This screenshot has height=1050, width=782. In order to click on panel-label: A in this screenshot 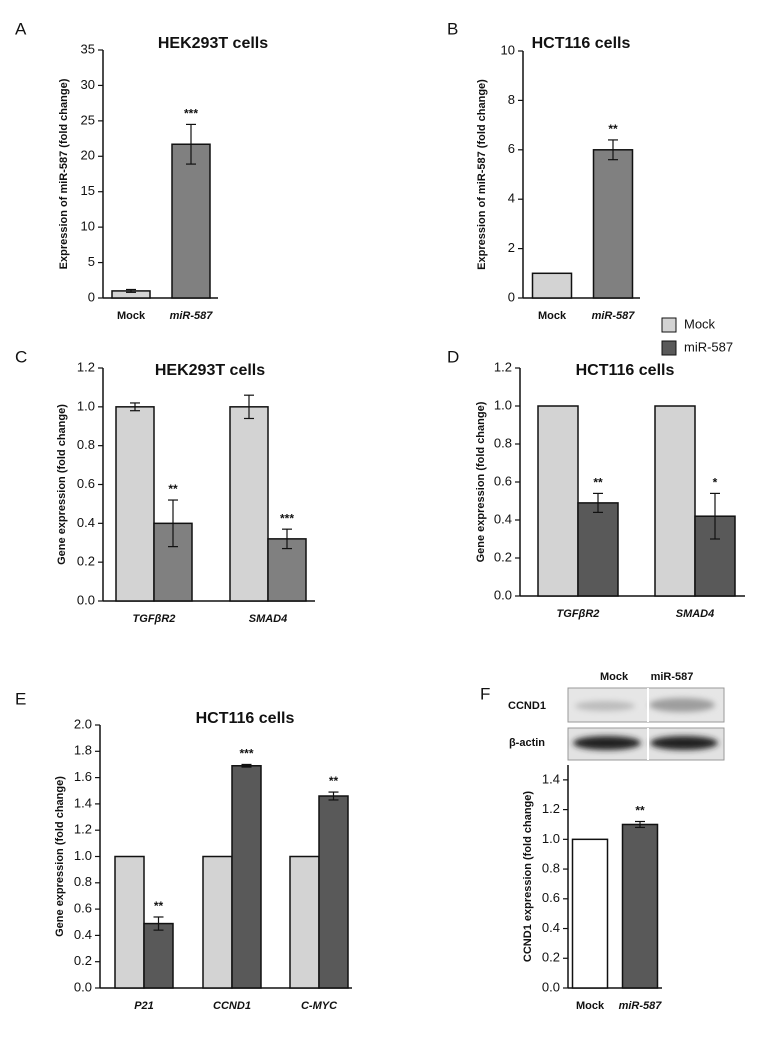, I will do `click(21, 28)`.